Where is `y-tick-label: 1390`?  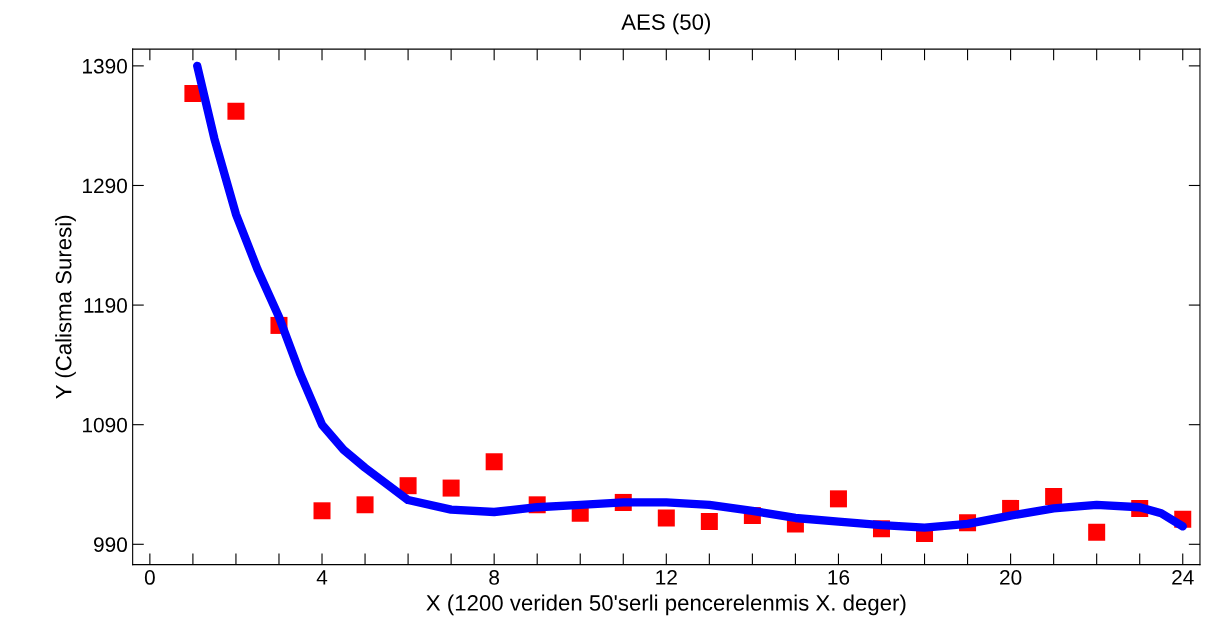
y-tick-label: 1390 is located at coordinates (105, 66).